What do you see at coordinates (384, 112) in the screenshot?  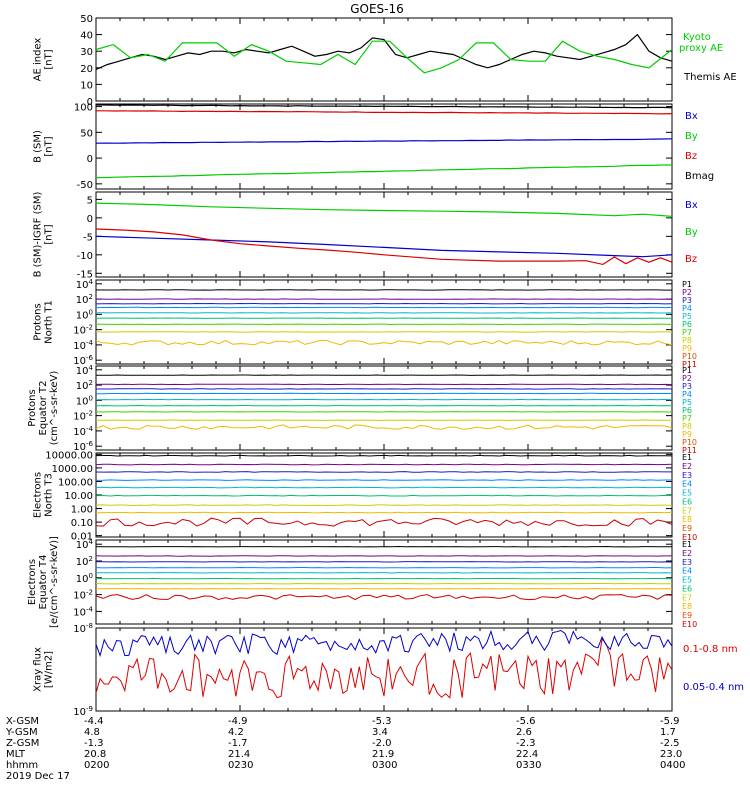 I see `series-line-bz` at bounding box center [384, 112].